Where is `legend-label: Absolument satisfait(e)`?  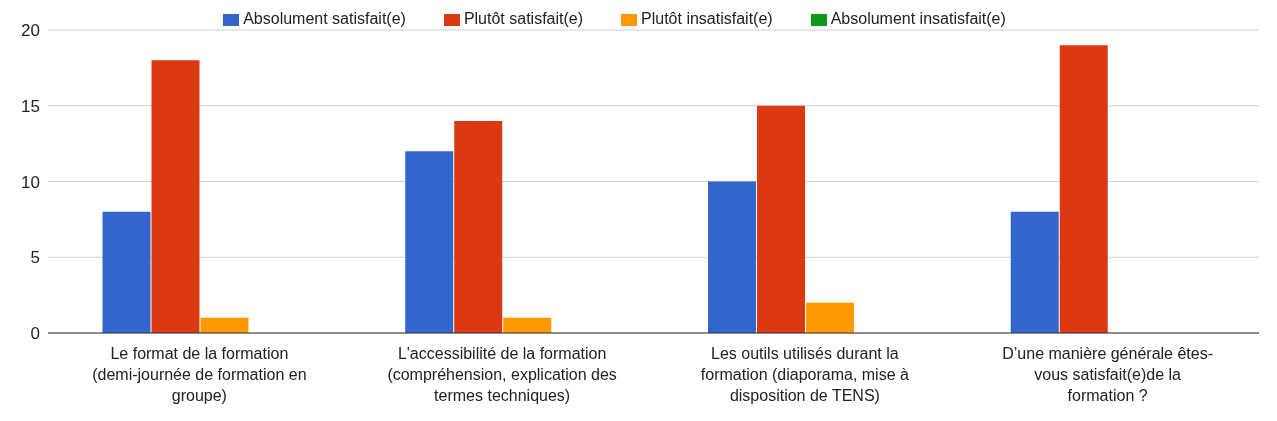
legend-label: Absolument satisfait(e) is located at coordinates (324, 18).